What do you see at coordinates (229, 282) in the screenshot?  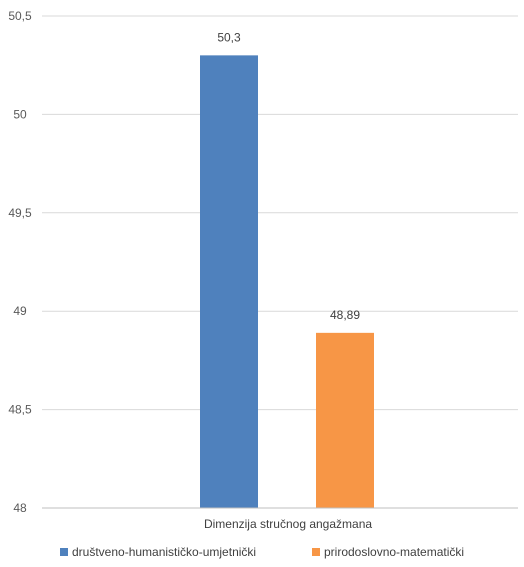 I see `bar-drustveno` at bounding box center [229, 282].